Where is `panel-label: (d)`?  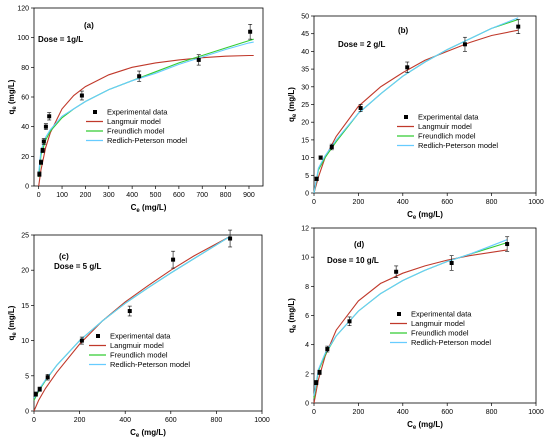 panel-label: (d) is located at coordinates (359, 244).